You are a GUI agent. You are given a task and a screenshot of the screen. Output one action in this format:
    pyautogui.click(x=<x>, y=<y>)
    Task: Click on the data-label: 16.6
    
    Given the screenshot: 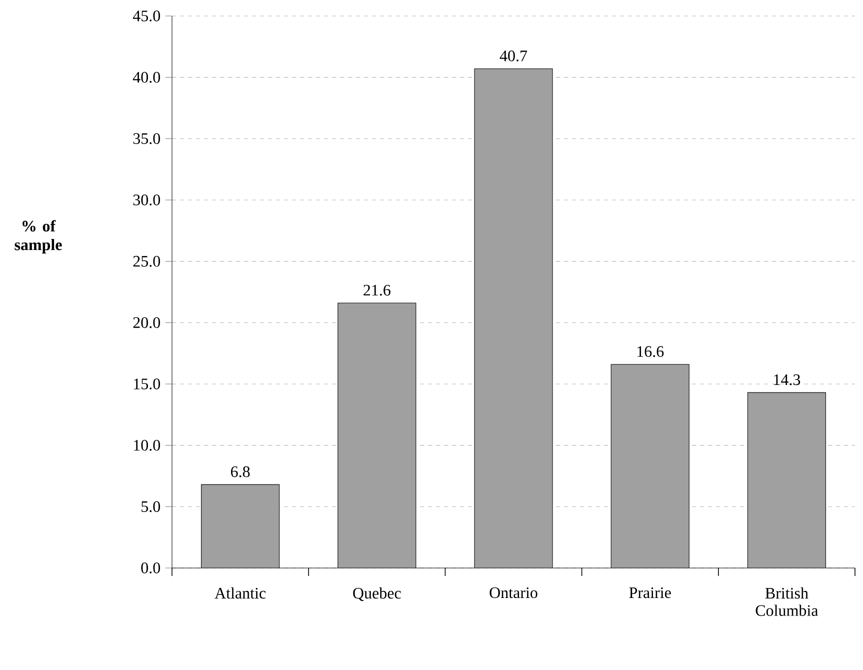 What is the action you would take?
    pyautogui.click(x=651, y=351)
    